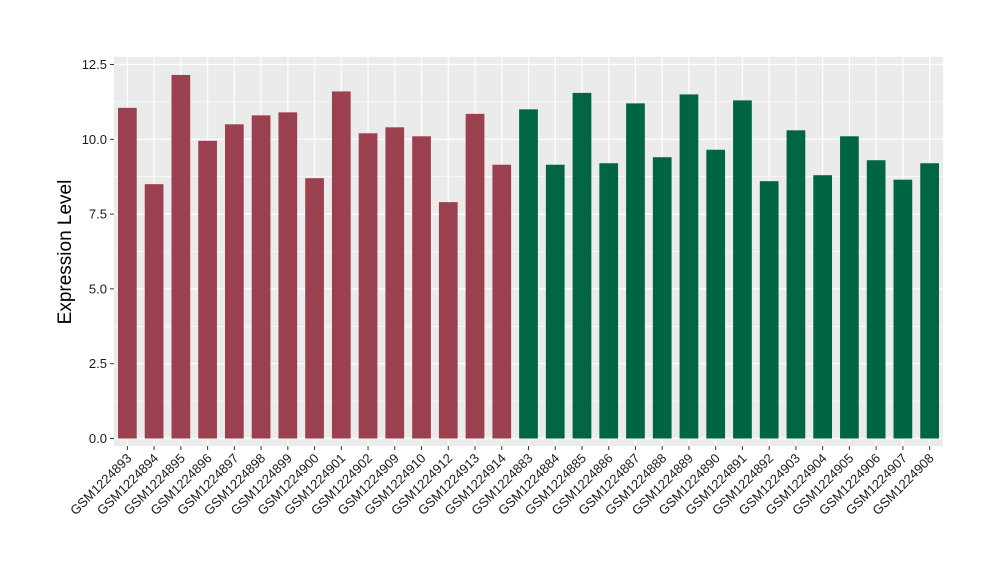 This screenshot has height=580, width=1000. What do you see at coordinates (94, 139) in the screenshot?
I see `y-tick-label: 10.0` at bounding box center [94, 139].